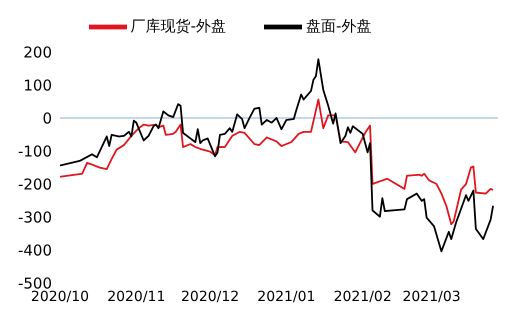 This screenshot has width=512, height=311. I want to click on legend-label: 厂库现货-外盘, so click(178, 26).